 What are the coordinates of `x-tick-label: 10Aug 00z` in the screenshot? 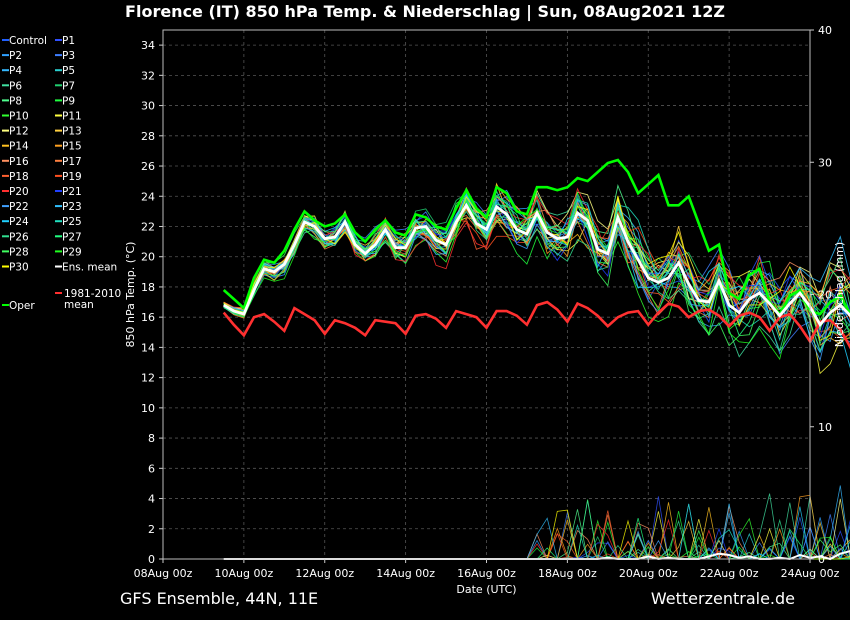 It's located at (244, 573).